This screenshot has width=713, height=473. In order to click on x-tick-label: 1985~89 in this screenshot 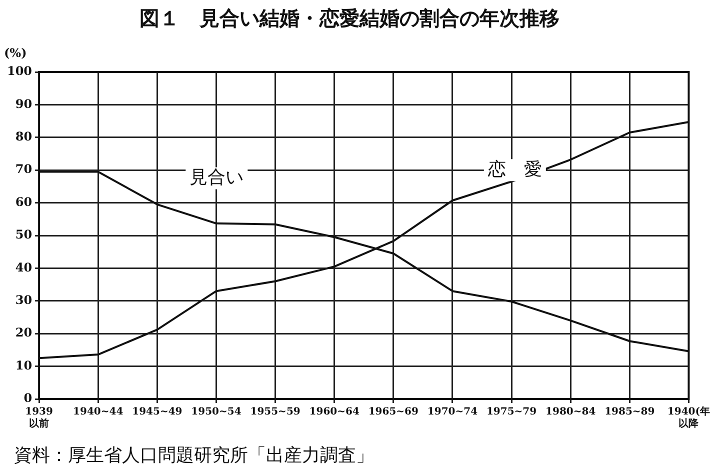, I will do `click(629, 412)`.